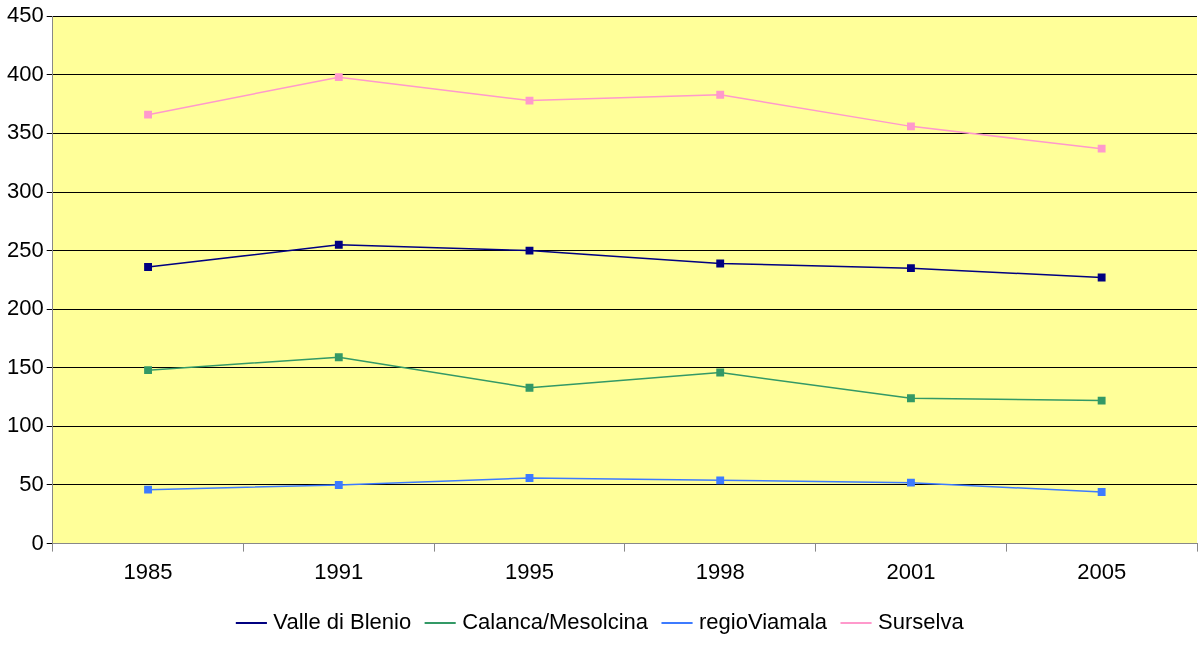 This screenshot has height=650, width=1203. I want to click on y-tick-label: 150, so click(25, 366).